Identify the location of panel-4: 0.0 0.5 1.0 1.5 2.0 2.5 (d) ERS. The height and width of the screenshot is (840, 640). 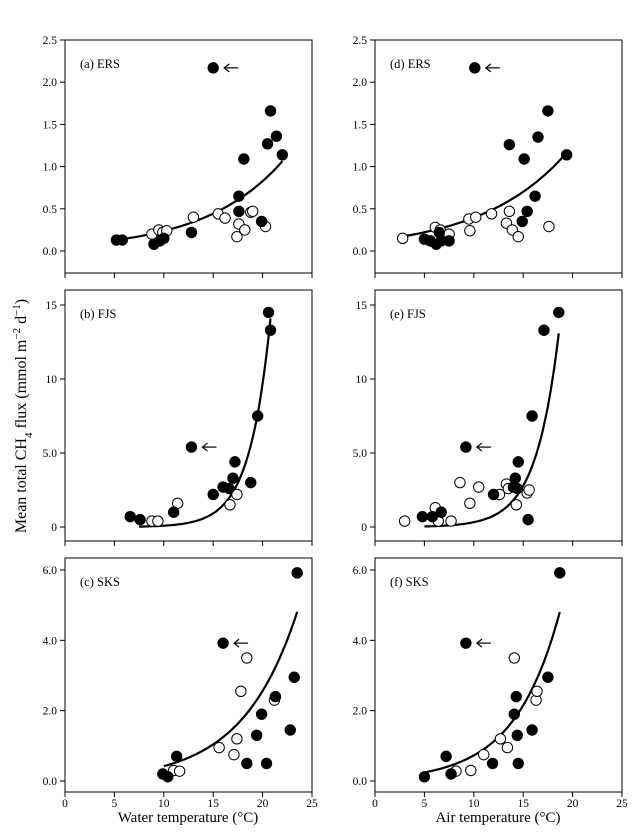
(488, 156).